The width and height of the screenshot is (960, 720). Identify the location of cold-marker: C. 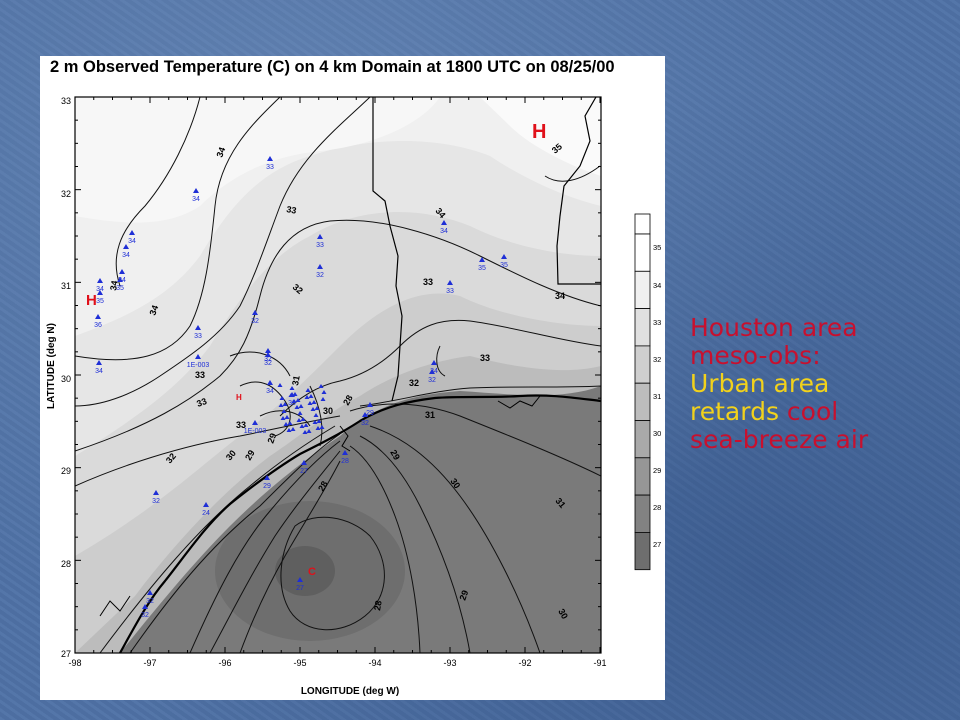
(312, 572).